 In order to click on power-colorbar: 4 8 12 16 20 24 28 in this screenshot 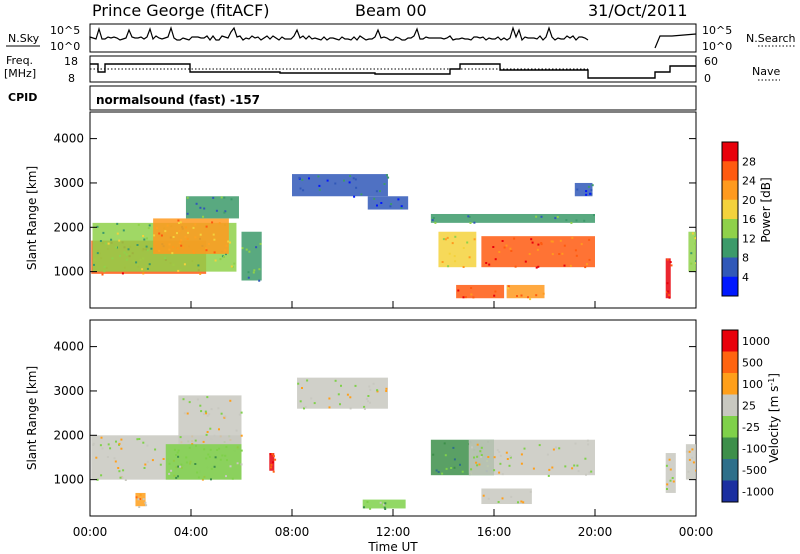, I will do `click(738, 219)`.